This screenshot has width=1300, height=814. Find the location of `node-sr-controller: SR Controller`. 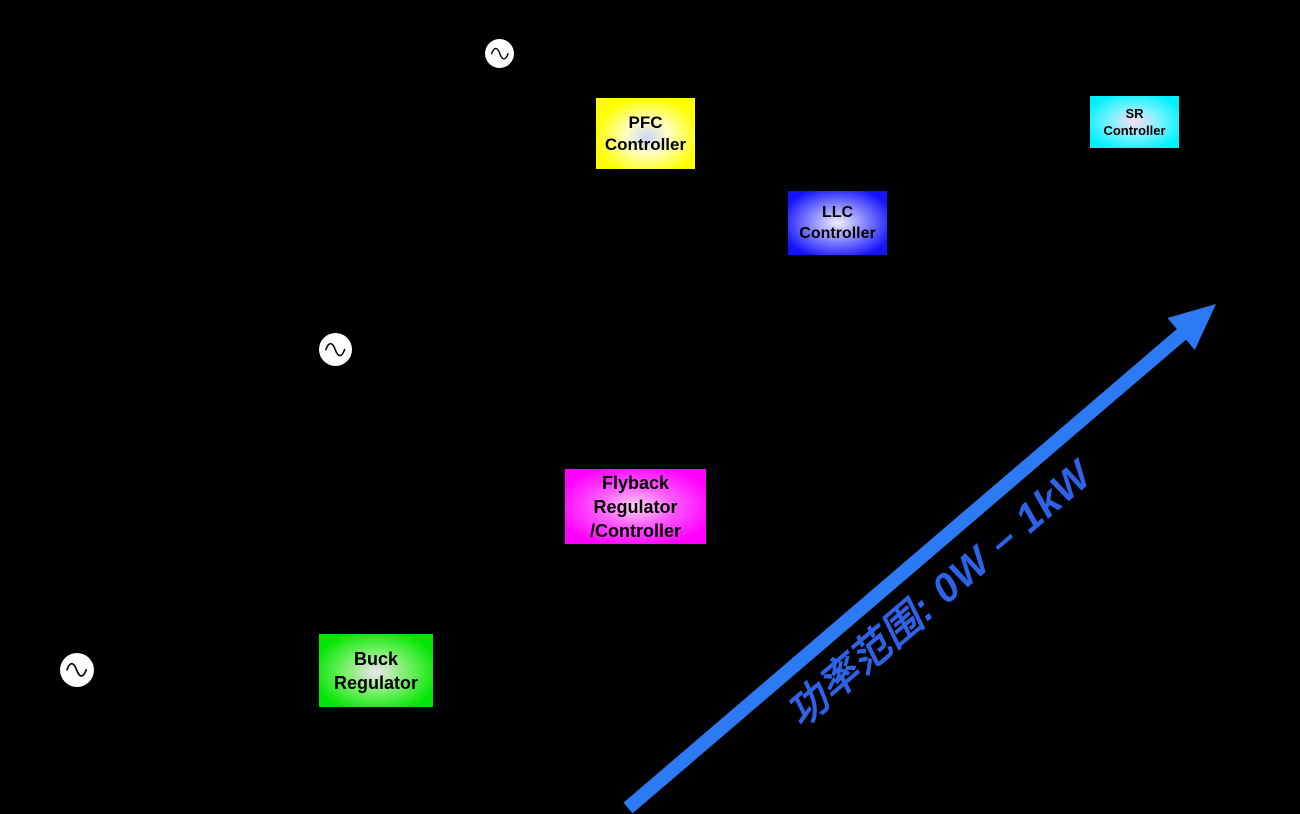

node-sr-controller: SR Controller is located at coordinates (1134, 122).